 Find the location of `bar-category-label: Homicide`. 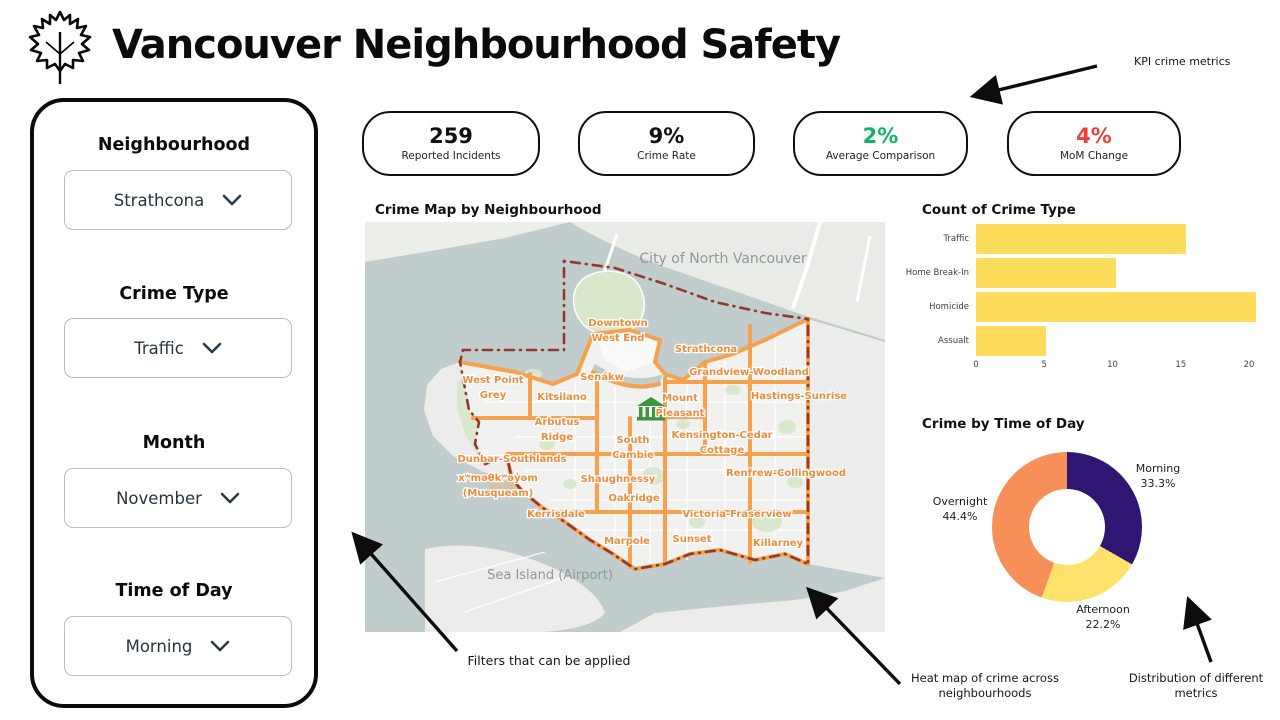

bar-category-label: Homicide is located at coordinates (949, 307).